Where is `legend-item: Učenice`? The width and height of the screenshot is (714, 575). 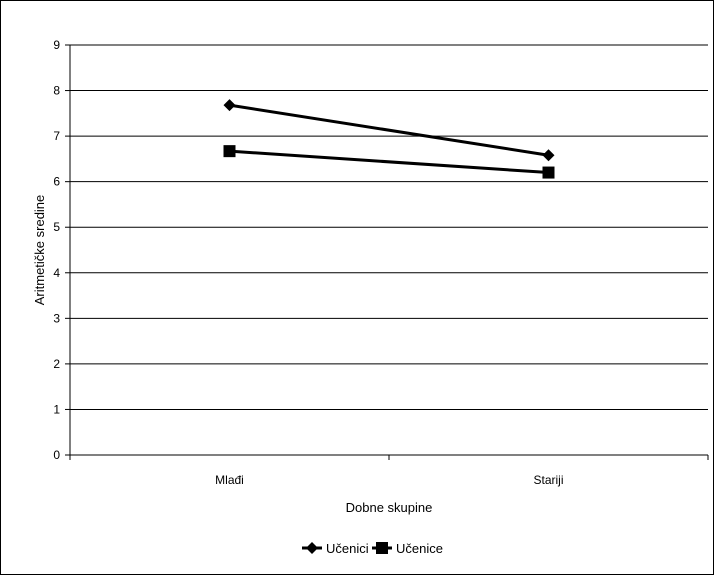
legend-item: Učenice is located at coordinates (407, 548).